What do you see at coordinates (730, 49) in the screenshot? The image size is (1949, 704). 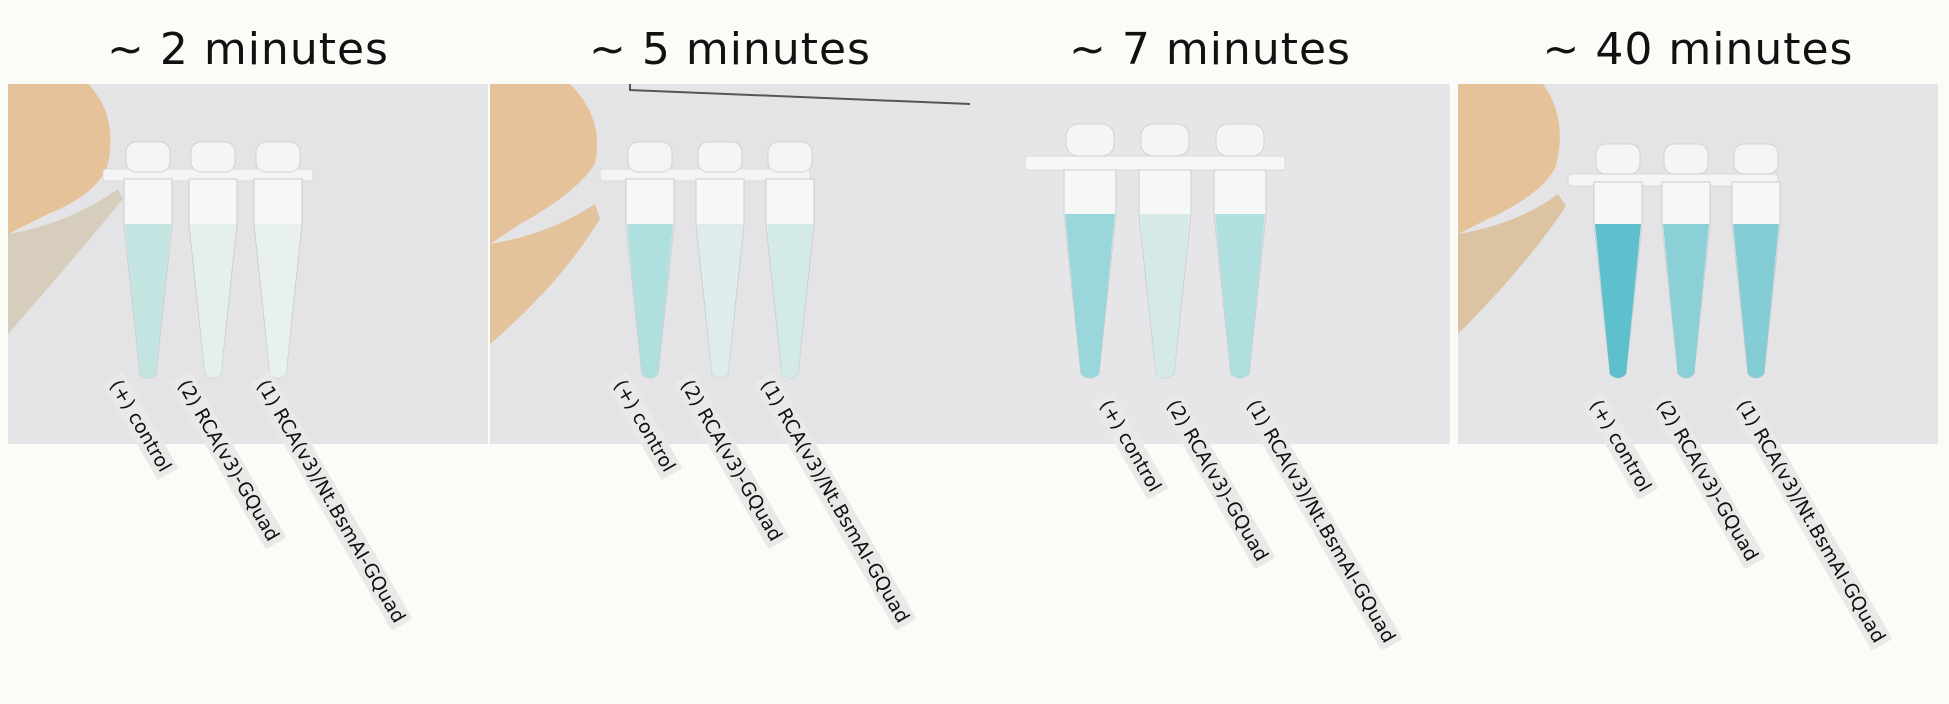 I see `panel-title: ~ 5 minutes` at bounding box center [730, 49].